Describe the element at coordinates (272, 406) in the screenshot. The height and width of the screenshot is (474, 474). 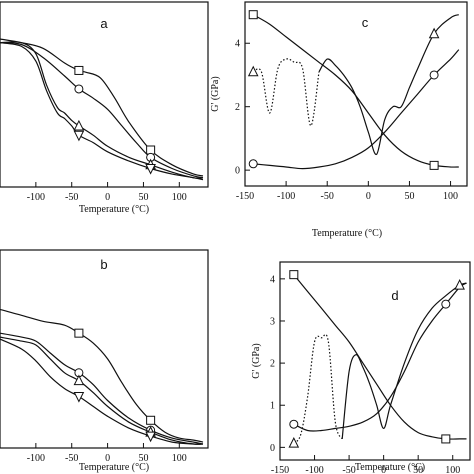
I see `y-tick-label: 1` at that location.